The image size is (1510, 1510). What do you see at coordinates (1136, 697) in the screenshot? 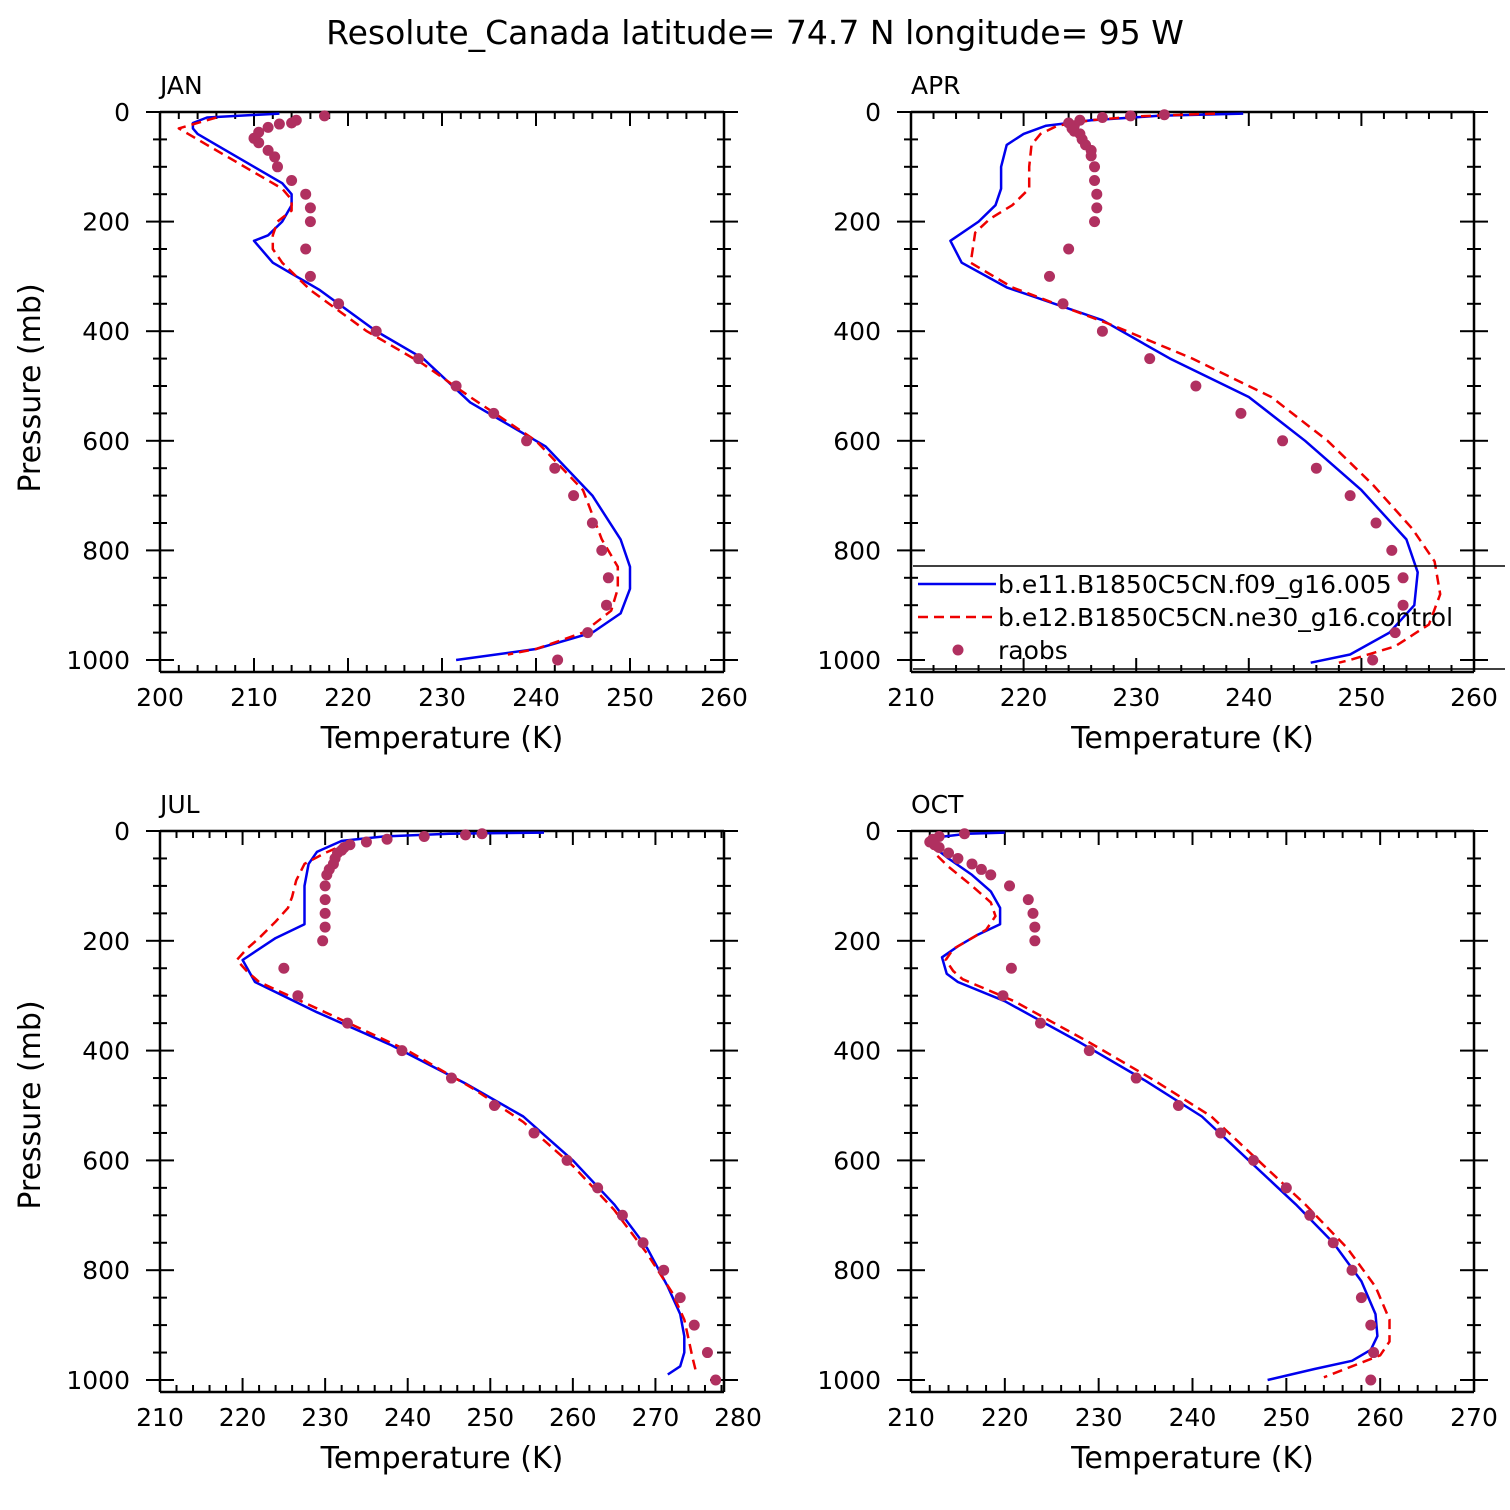
I see `x-tick-label: 230` at bounding box center [1136, 697].